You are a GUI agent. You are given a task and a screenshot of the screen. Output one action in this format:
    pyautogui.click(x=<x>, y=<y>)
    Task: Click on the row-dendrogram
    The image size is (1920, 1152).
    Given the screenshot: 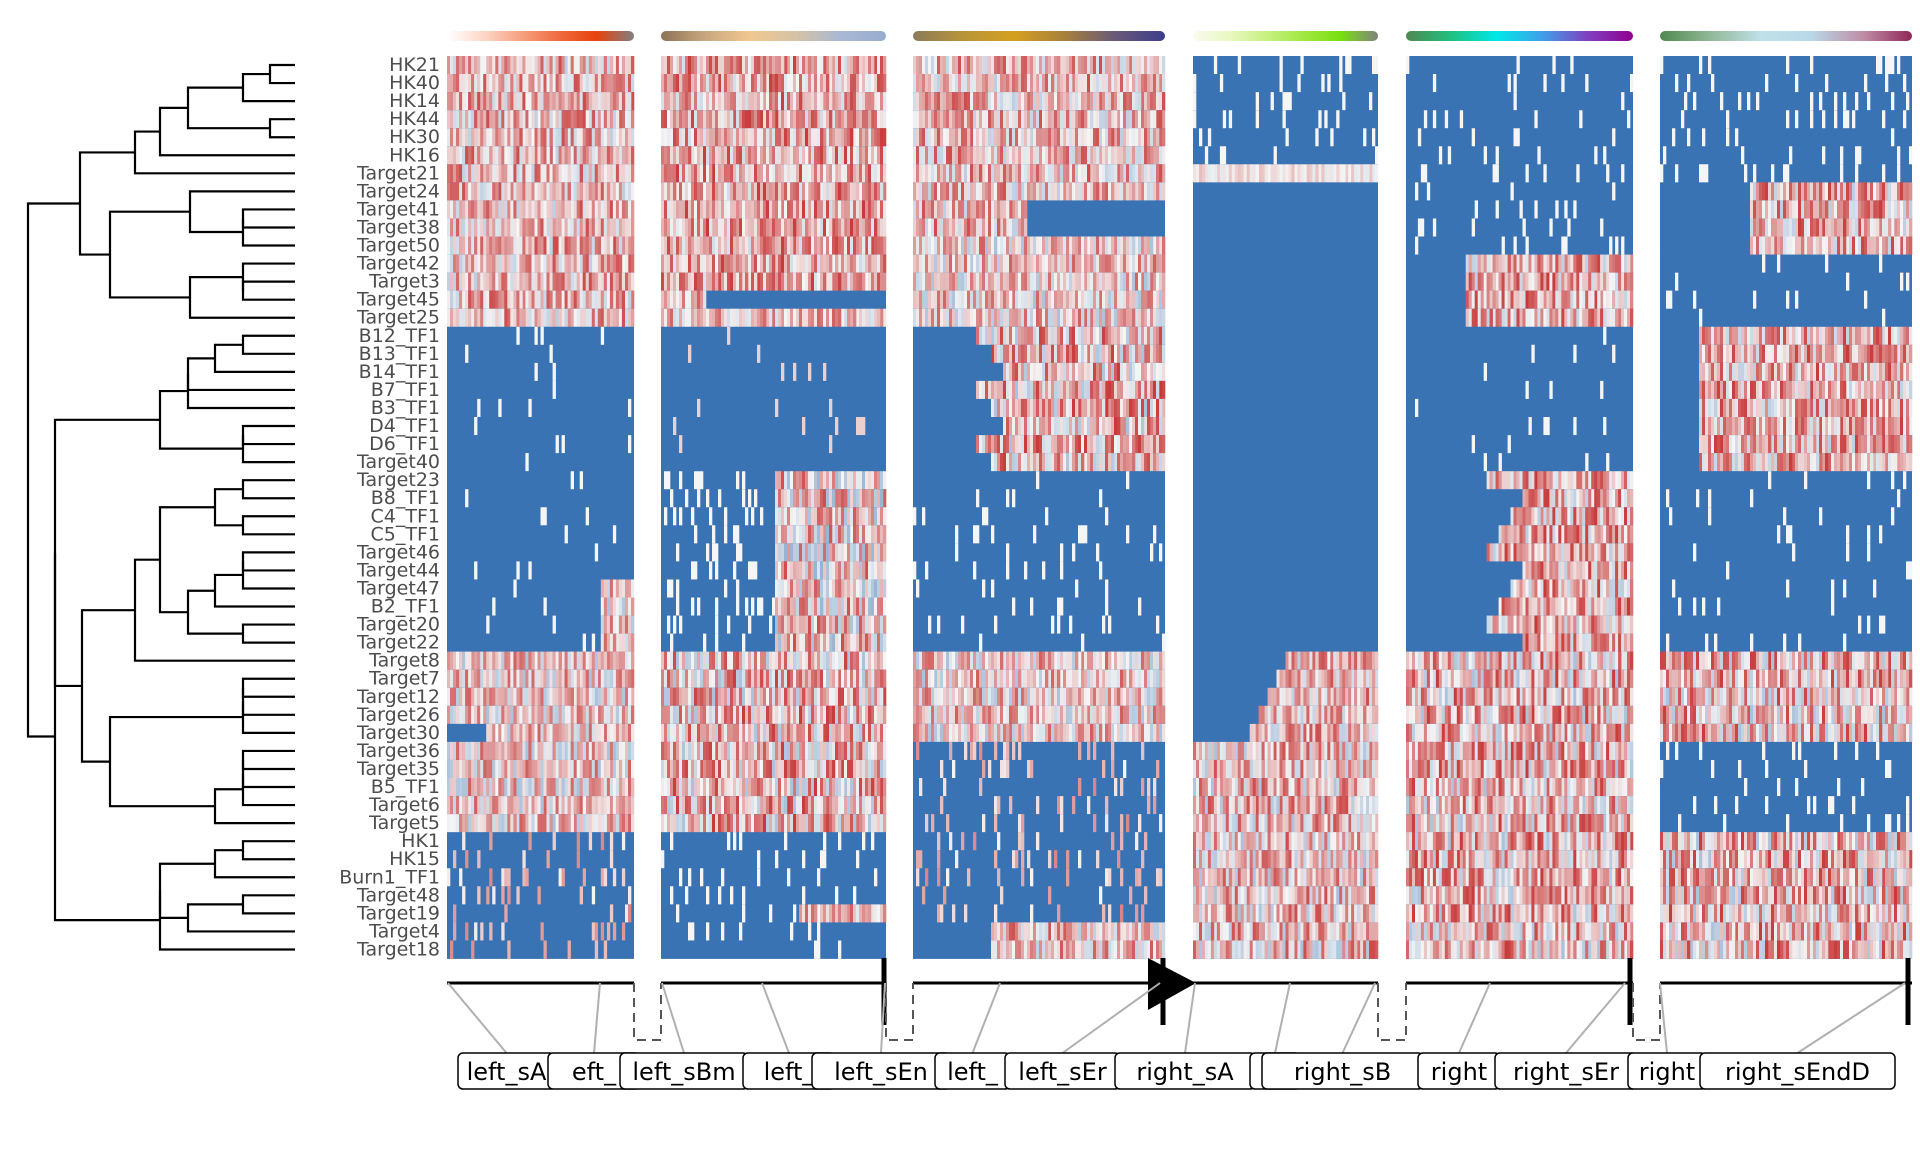 What is the action you would take?
    pyautogui.click(x=160, y=507)
    